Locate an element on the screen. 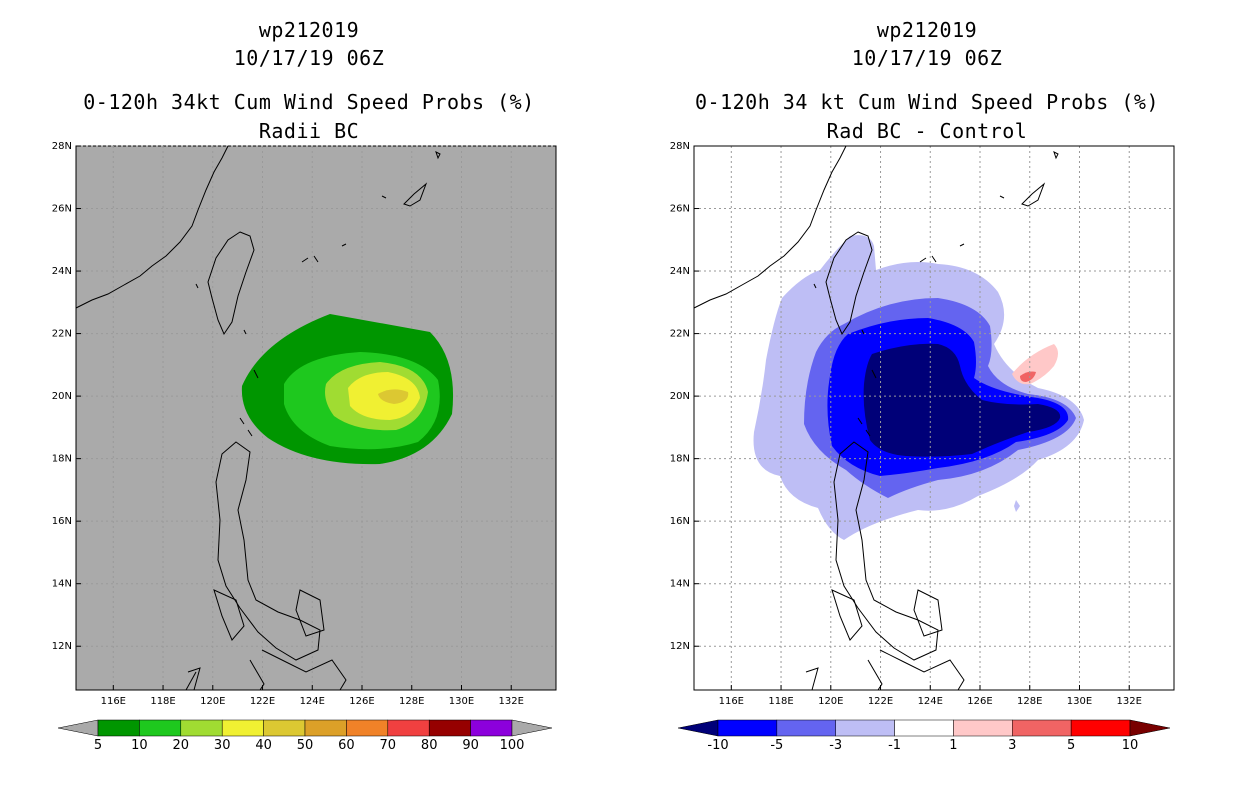 This screenshot has width=1236, height=800. lat-tick-label: 28N is located at coordinates (62, 146).